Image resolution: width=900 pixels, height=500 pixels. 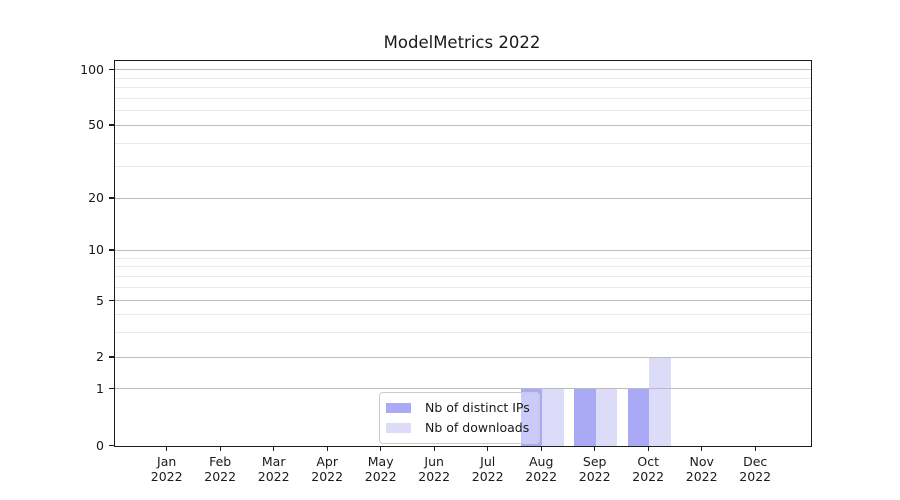 What do you see at coordinates (638, 417) in the screenshot?
I see `bar-distinct-ips-oct` at bounding box center [638, 417].